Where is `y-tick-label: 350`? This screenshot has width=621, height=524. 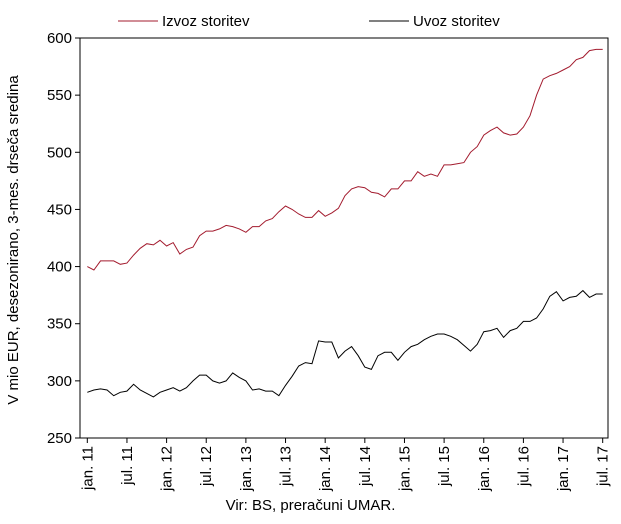
y-tick-label: 350 is located at coordinates (59, 324).